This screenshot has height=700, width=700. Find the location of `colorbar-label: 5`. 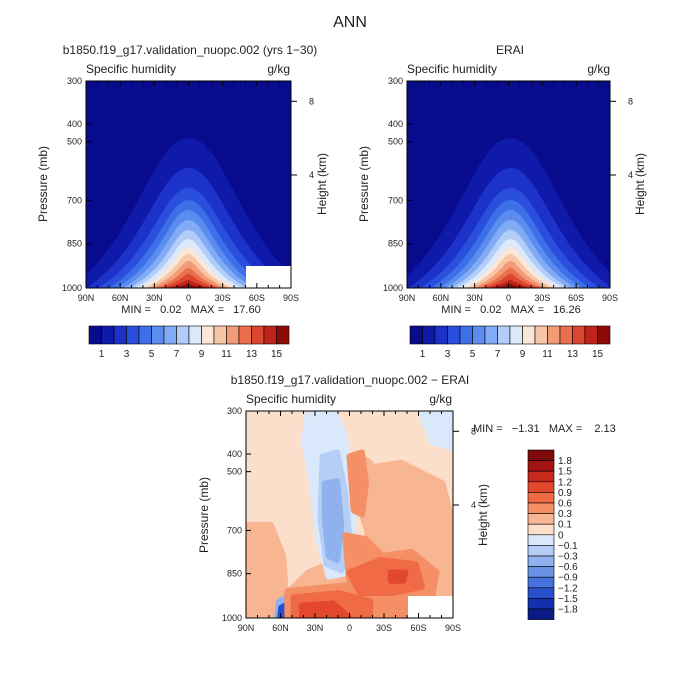

colorbar-label: 5 is located at coordinates (152, 354).